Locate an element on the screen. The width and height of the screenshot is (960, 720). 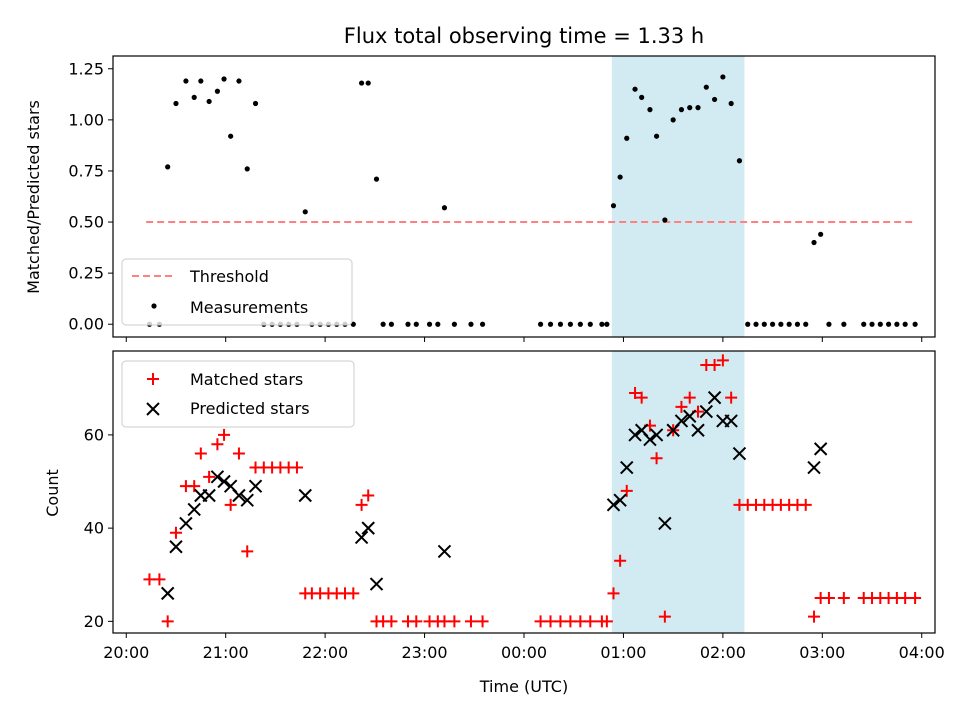
x-tick-label: 20:00 is located at coordinates (126, 652).